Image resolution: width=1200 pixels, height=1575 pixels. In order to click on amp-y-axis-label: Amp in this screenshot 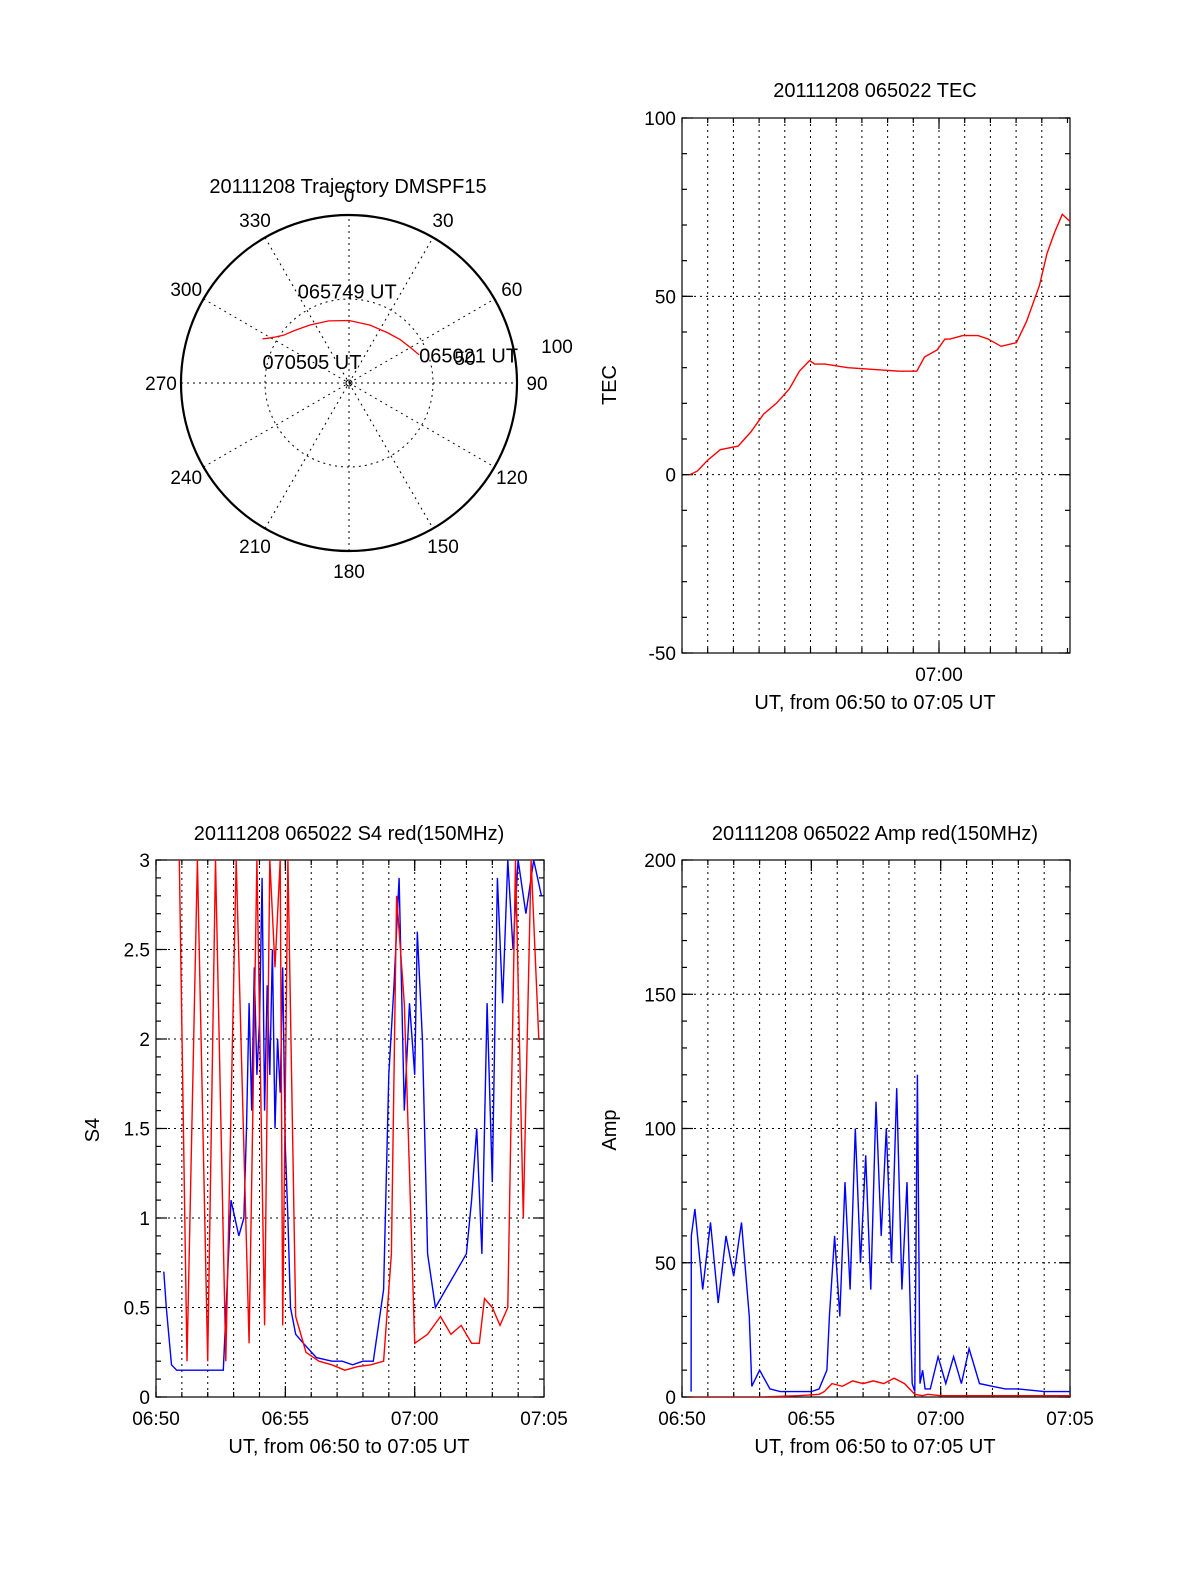, I will do `click(610, 1129)`.